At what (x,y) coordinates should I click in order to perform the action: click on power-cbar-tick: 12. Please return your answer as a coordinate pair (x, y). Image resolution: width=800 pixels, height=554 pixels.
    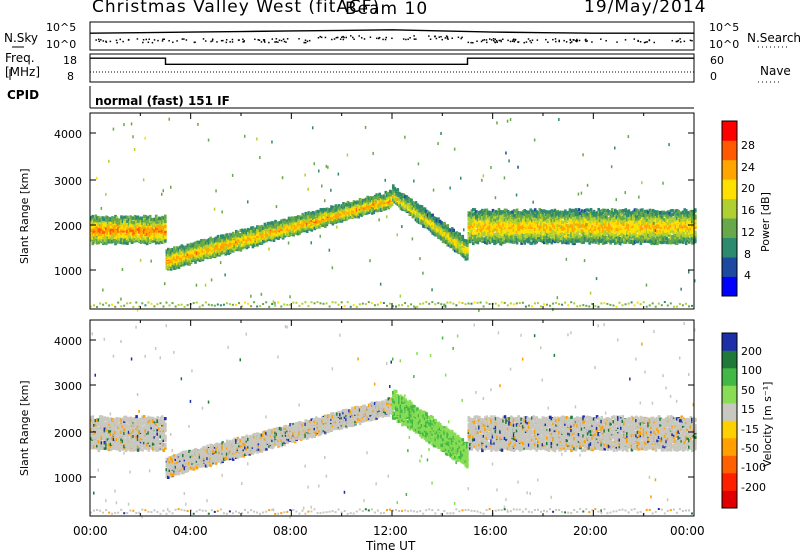
    Looking at the image, I should click on (748, 232).